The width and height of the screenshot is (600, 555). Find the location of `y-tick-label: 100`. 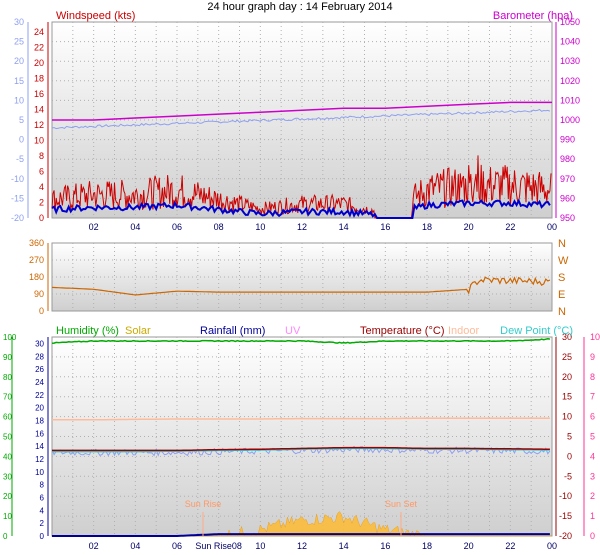

y-tick-label: 100 is located at coordinates (10, 337).